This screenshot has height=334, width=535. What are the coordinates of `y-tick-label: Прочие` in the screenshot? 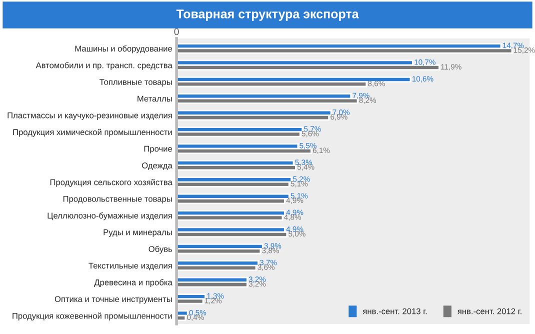 It's located at (158, 150).